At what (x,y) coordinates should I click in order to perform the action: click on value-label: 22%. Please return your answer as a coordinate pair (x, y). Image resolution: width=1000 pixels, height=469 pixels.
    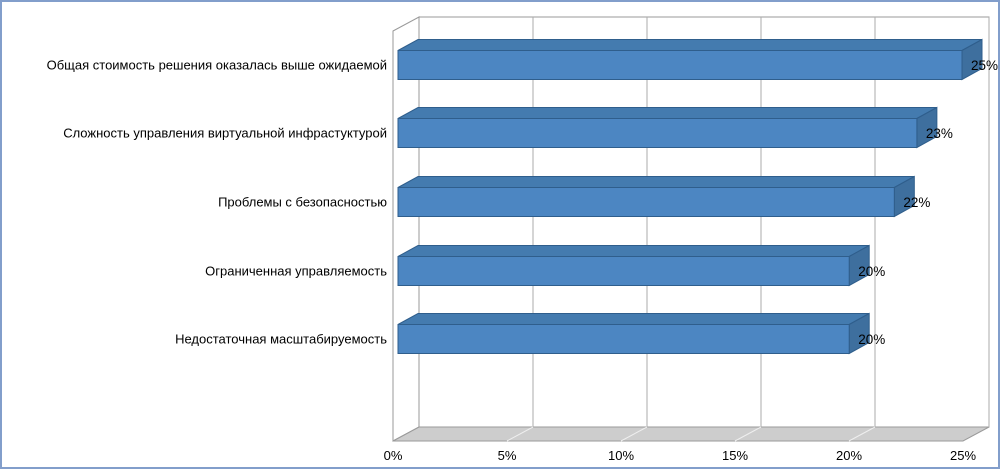
    Looking at the image, I should click on (916, 202).